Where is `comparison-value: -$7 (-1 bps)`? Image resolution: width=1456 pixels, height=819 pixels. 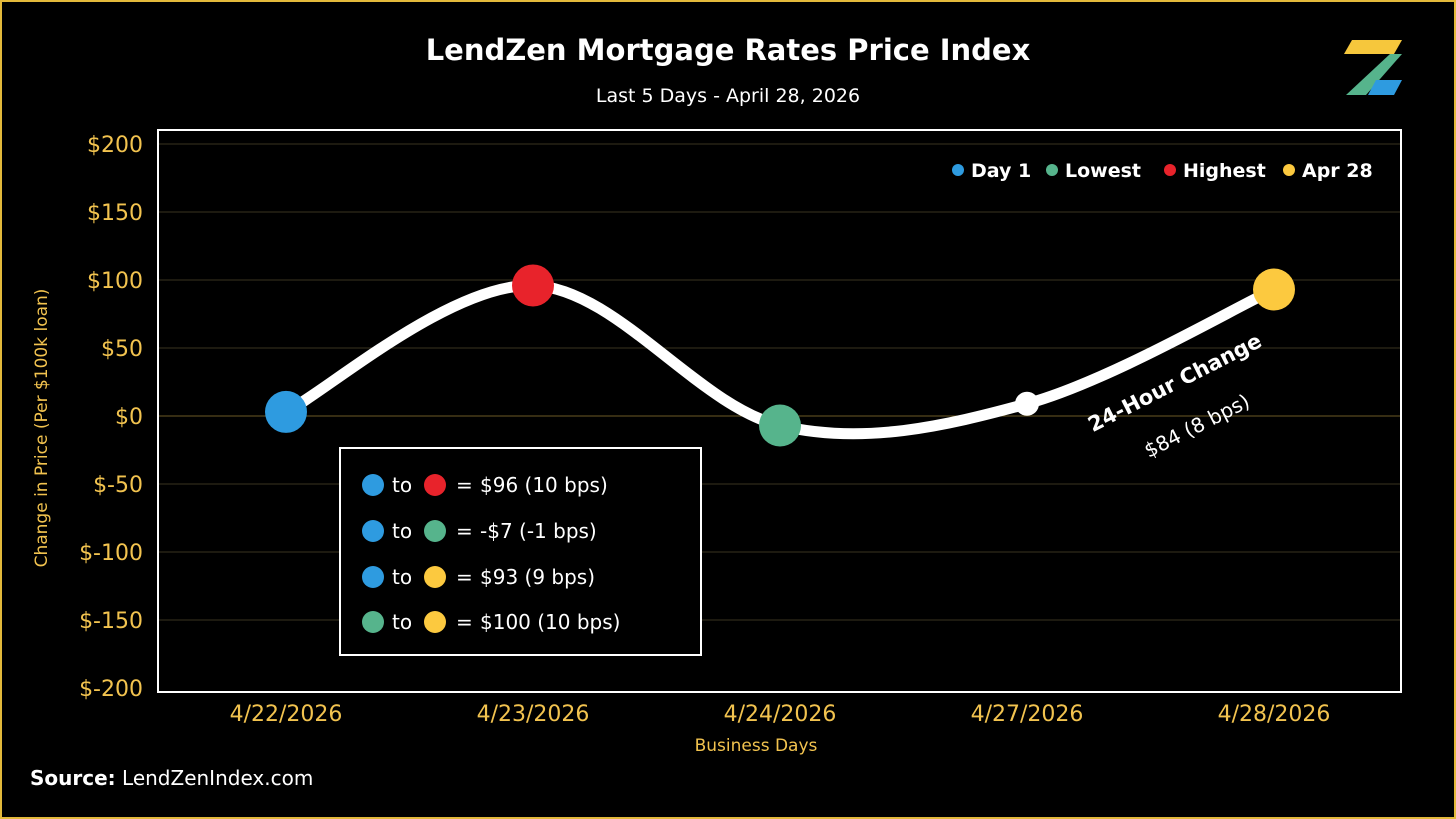
comparison-value: -$7 (-1 bps) is located at coordinates (538, 531).